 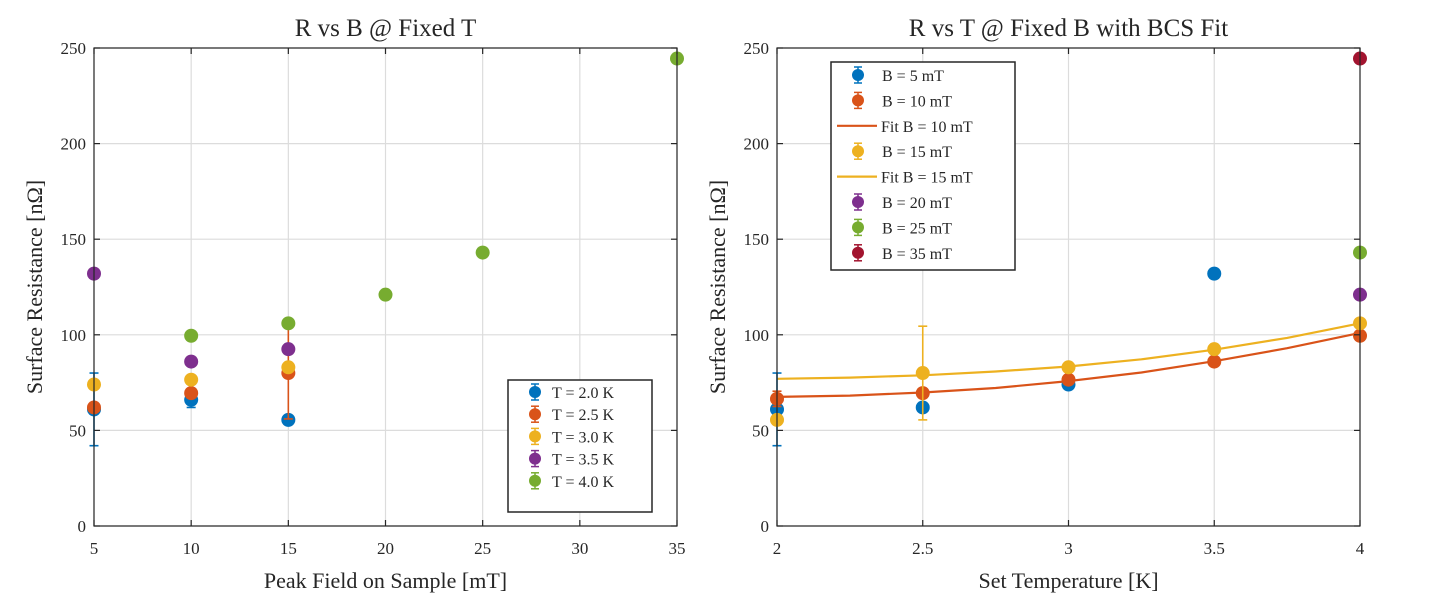 I want to click on x-tick-label: 2.5, so click(x=922, y=548).